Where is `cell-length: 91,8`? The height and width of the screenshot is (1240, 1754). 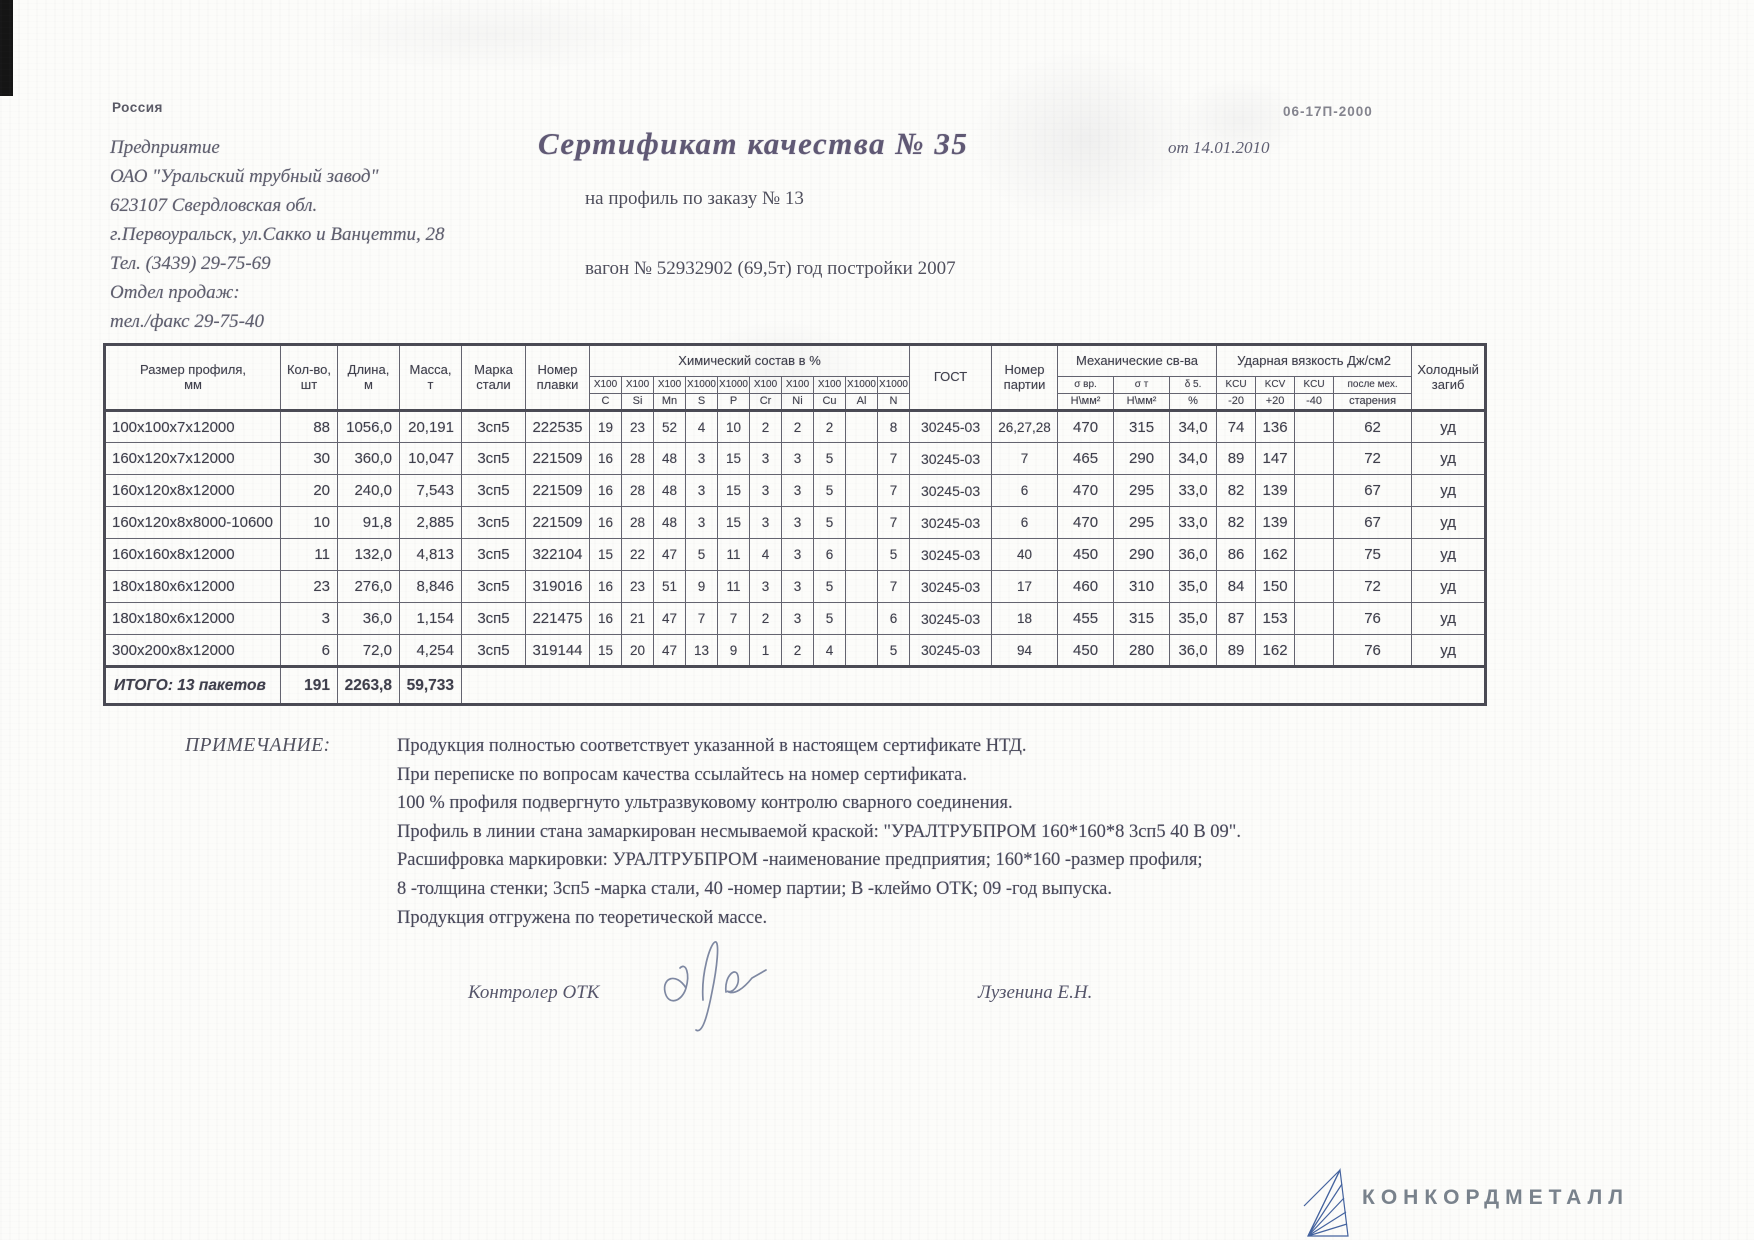 cell-length: 91,8 is located at coordinates (368, 522).